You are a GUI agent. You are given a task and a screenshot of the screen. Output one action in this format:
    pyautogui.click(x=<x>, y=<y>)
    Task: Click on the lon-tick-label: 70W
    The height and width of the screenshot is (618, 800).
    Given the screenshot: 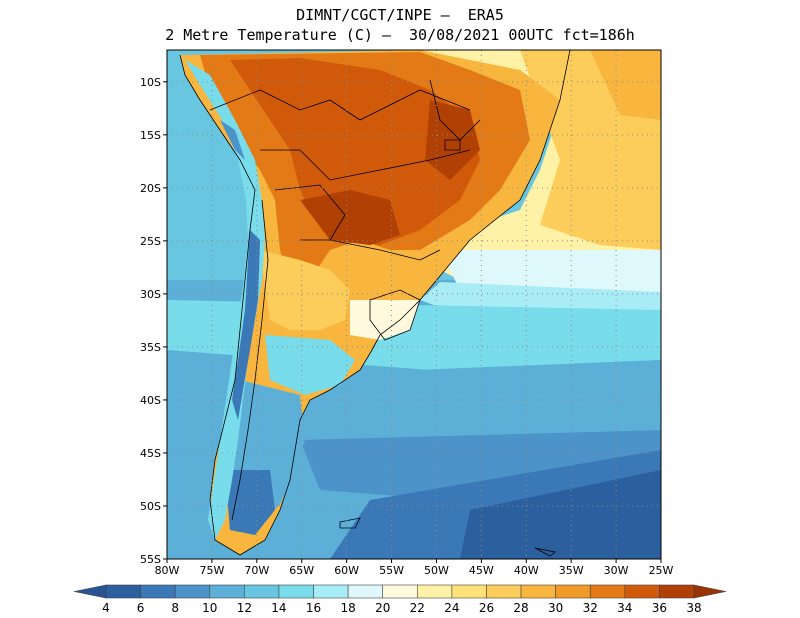 What is the action you would take?
    pyautogui.click(x=256, y=570)
    